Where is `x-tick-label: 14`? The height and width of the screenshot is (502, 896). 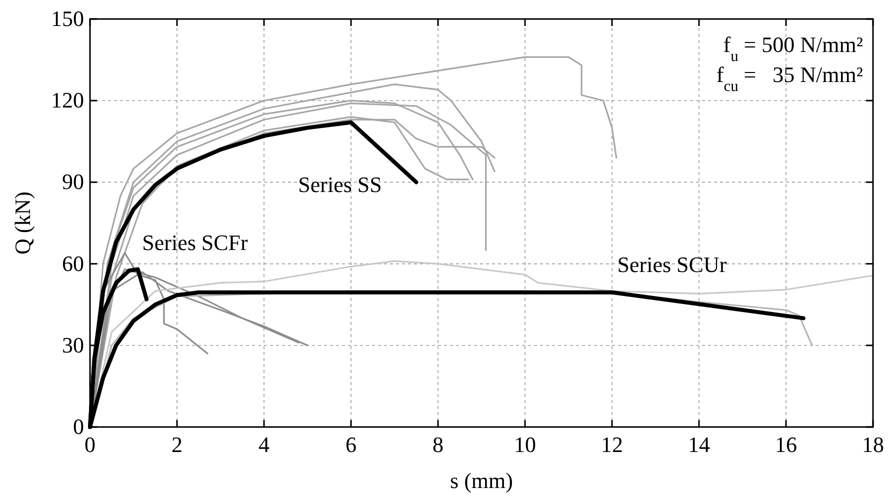
x-tick-label: 14 is located at coordinates (699, 444).